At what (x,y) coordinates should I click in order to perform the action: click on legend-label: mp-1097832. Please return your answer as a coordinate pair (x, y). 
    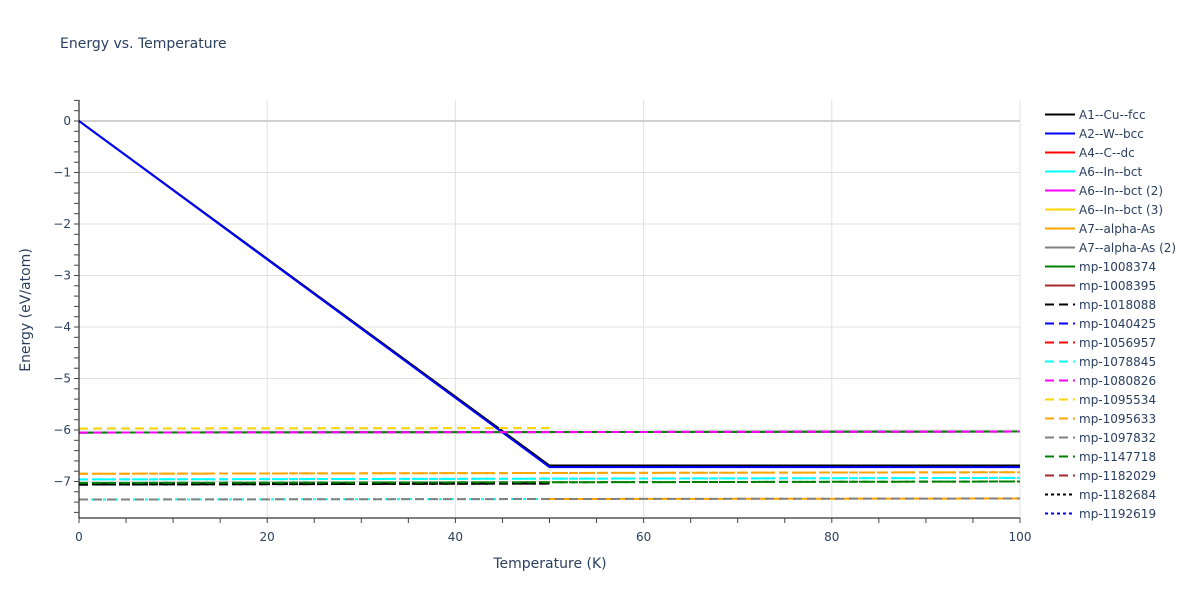
    Looking at the image, I should click on (1118, 437).